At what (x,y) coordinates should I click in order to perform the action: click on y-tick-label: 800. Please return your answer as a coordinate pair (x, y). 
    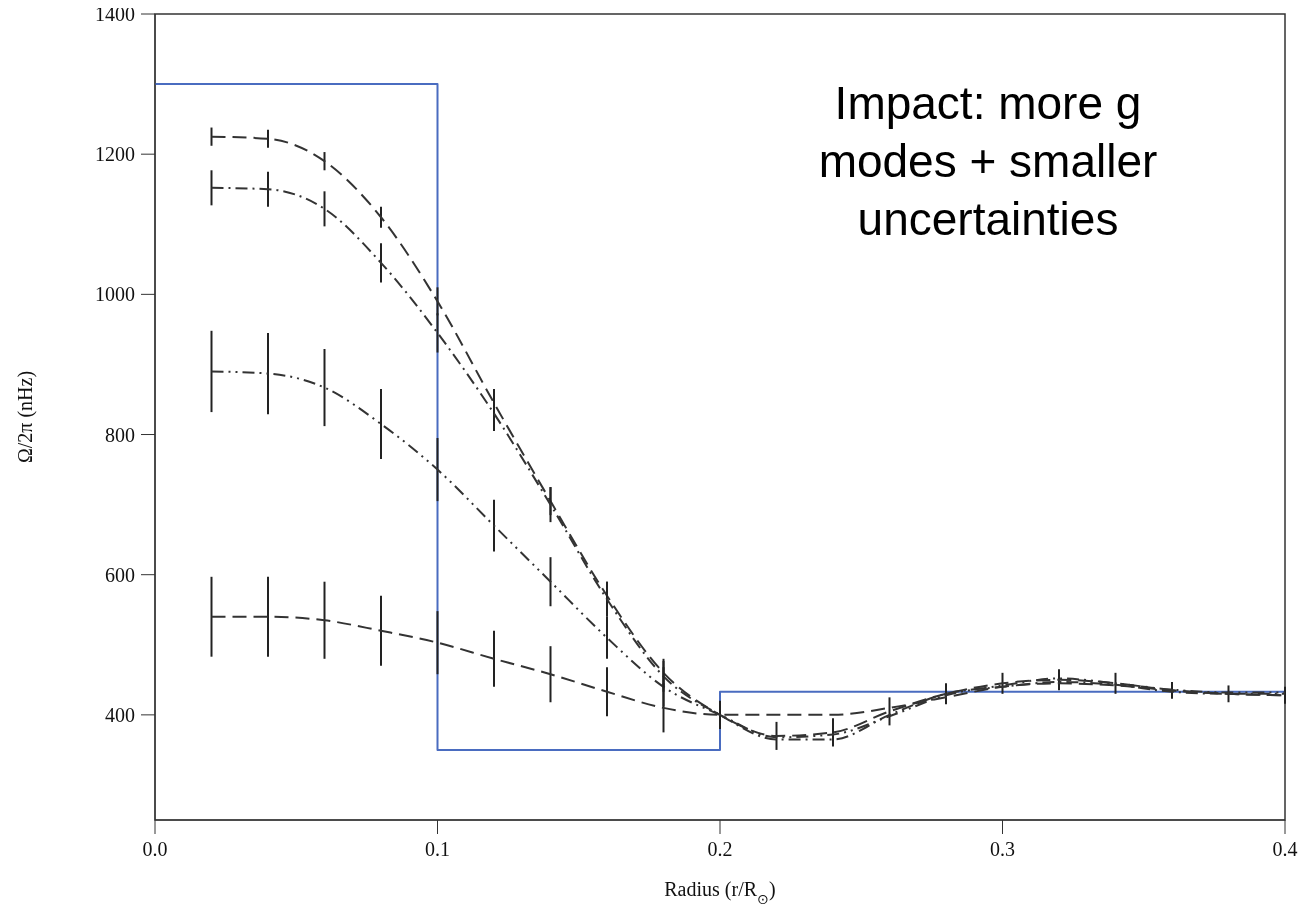
    Looking at the image, I should click on (120, 434).